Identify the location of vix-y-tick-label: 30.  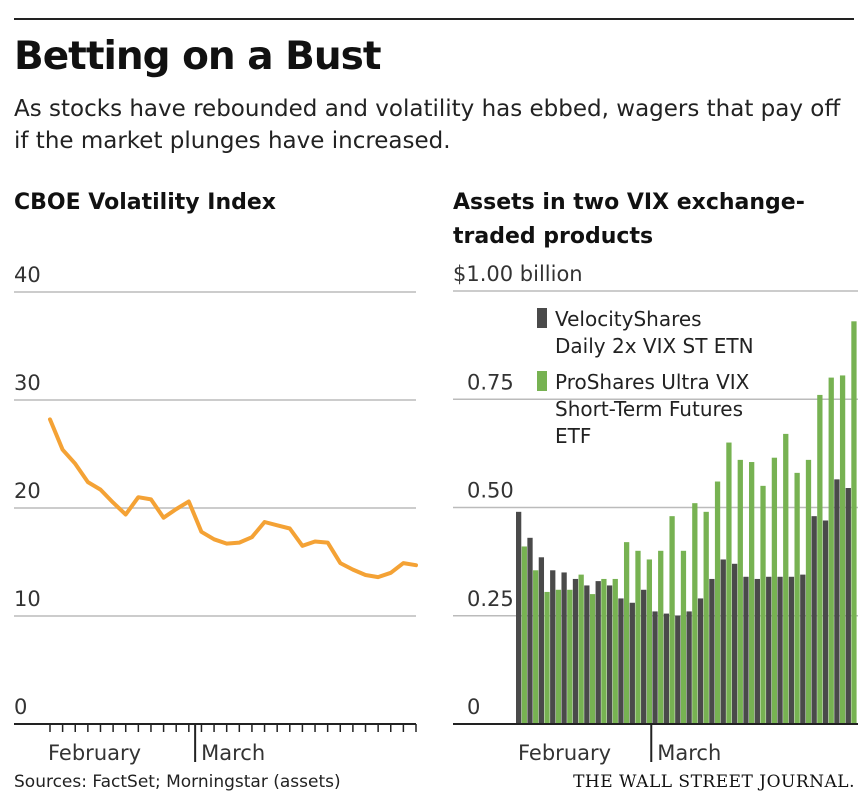
(27, 383).